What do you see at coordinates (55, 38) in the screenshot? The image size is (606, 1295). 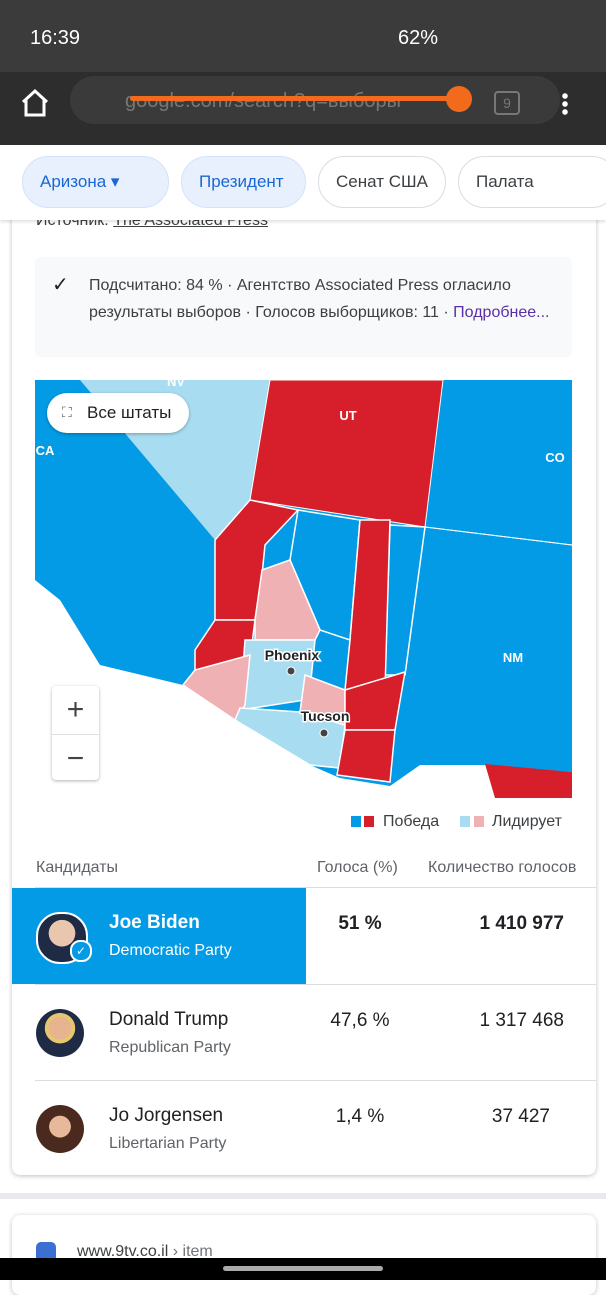 I see `time: 16:39` at bounding box center [55, 38].